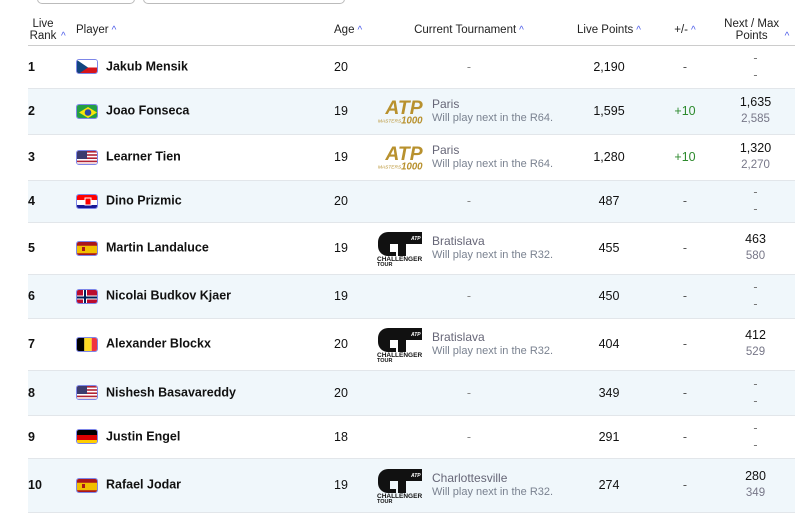  What do you see at coordinates (52, 201) in the screenshot?
I see `rank: 4` at bounding box center [52, 201].